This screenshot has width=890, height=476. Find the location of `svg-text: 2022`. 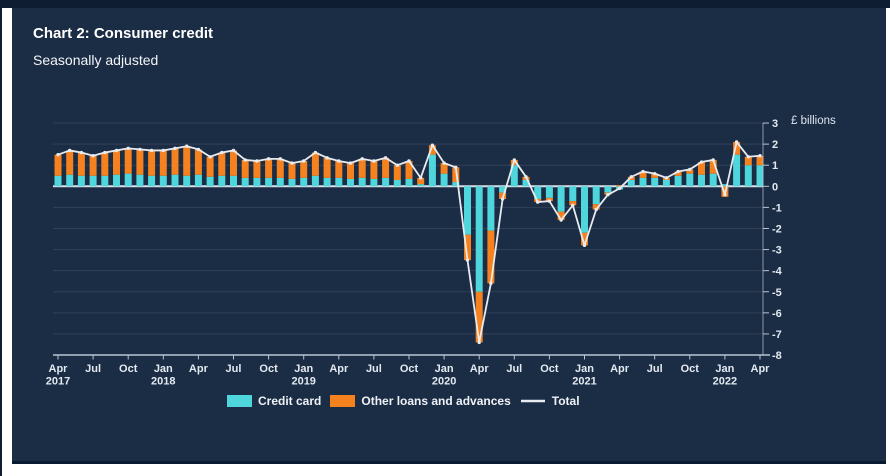

svg-text: 2022 is located at coordinates (725, 382).